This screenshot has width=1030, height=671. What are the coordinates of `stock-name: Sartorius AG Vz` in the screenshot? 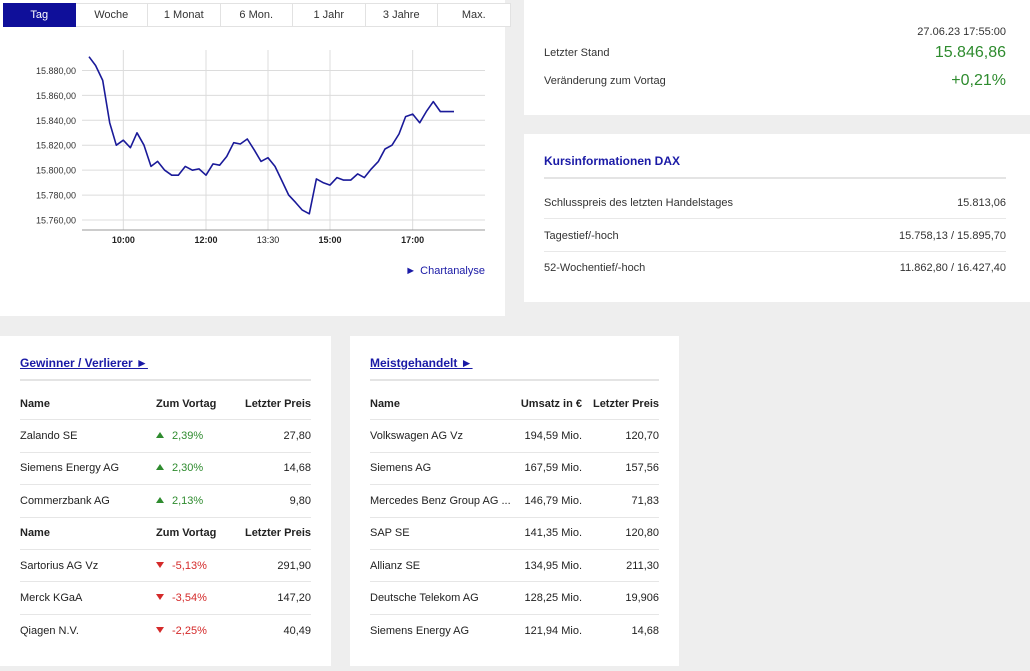 It's located at (59, 565).